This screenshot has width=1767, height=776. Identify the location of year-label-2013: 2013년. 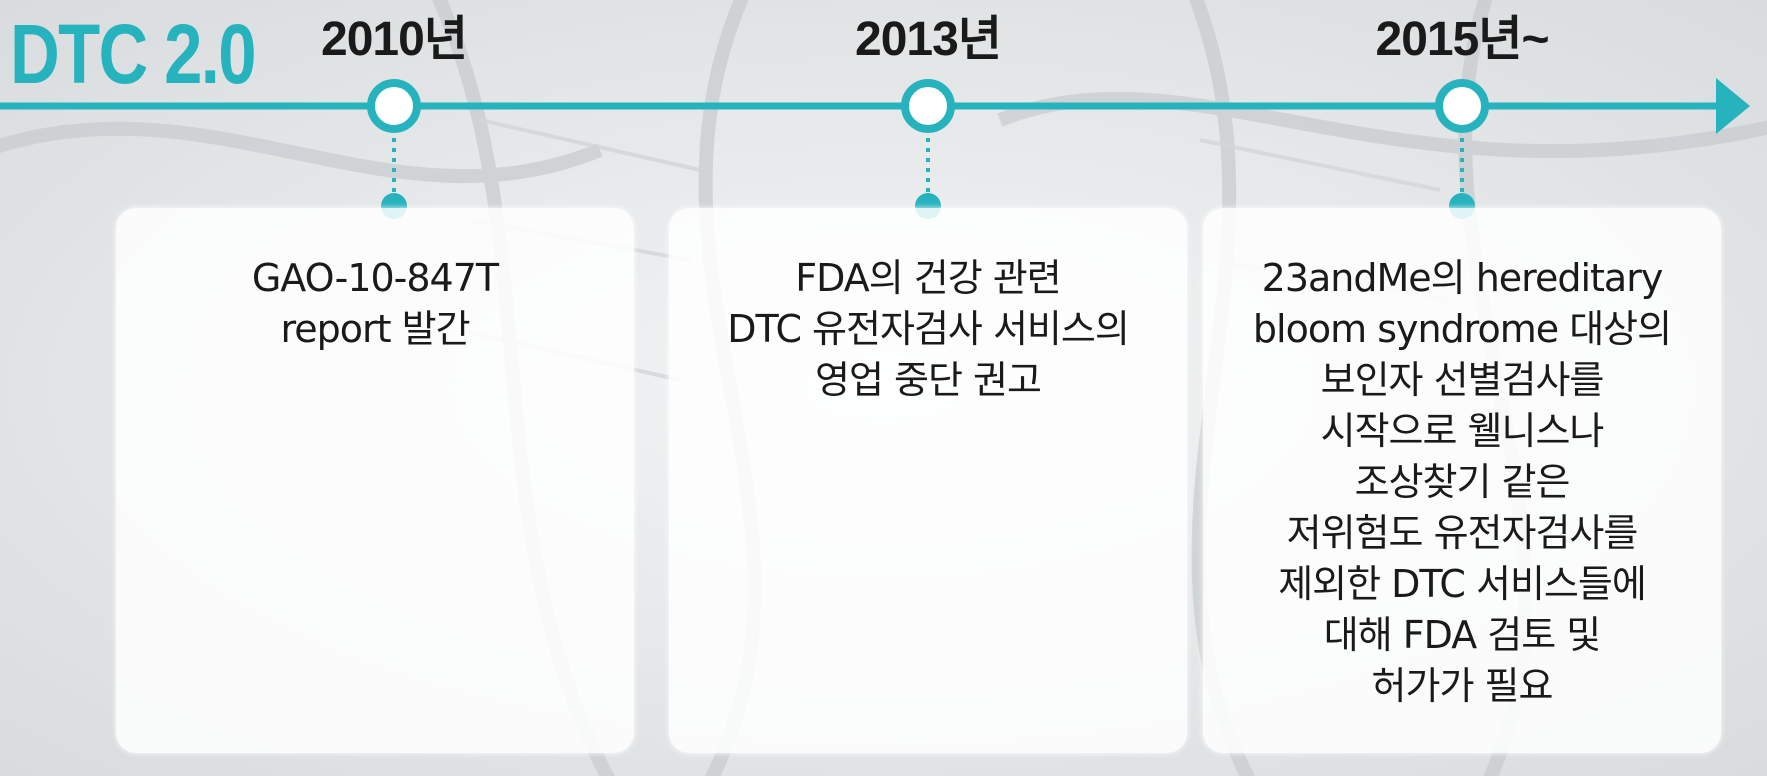
(928, 39).